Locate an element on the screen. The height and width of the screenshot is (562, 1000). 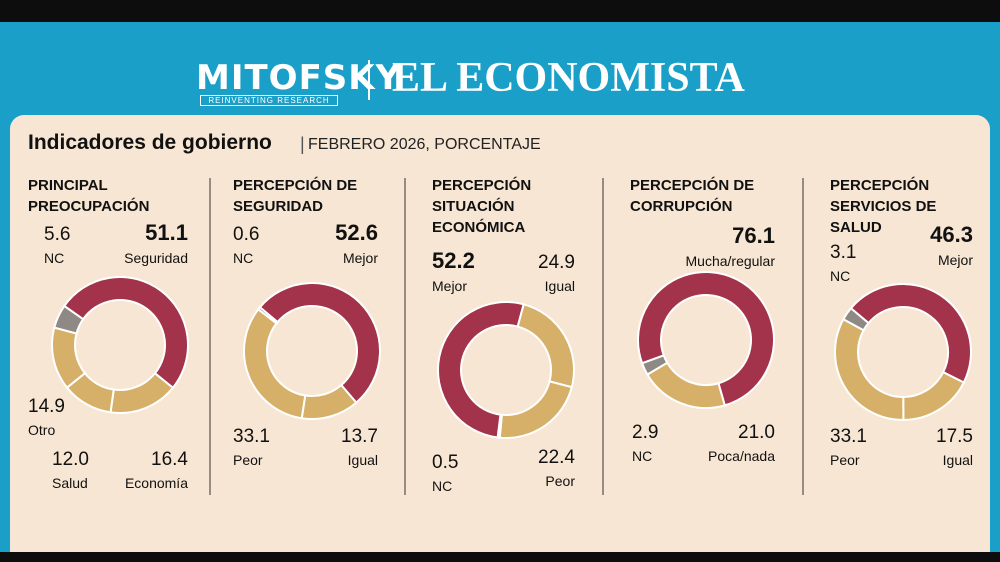
value-label: 52.6 is located at coordinates (356, 232).